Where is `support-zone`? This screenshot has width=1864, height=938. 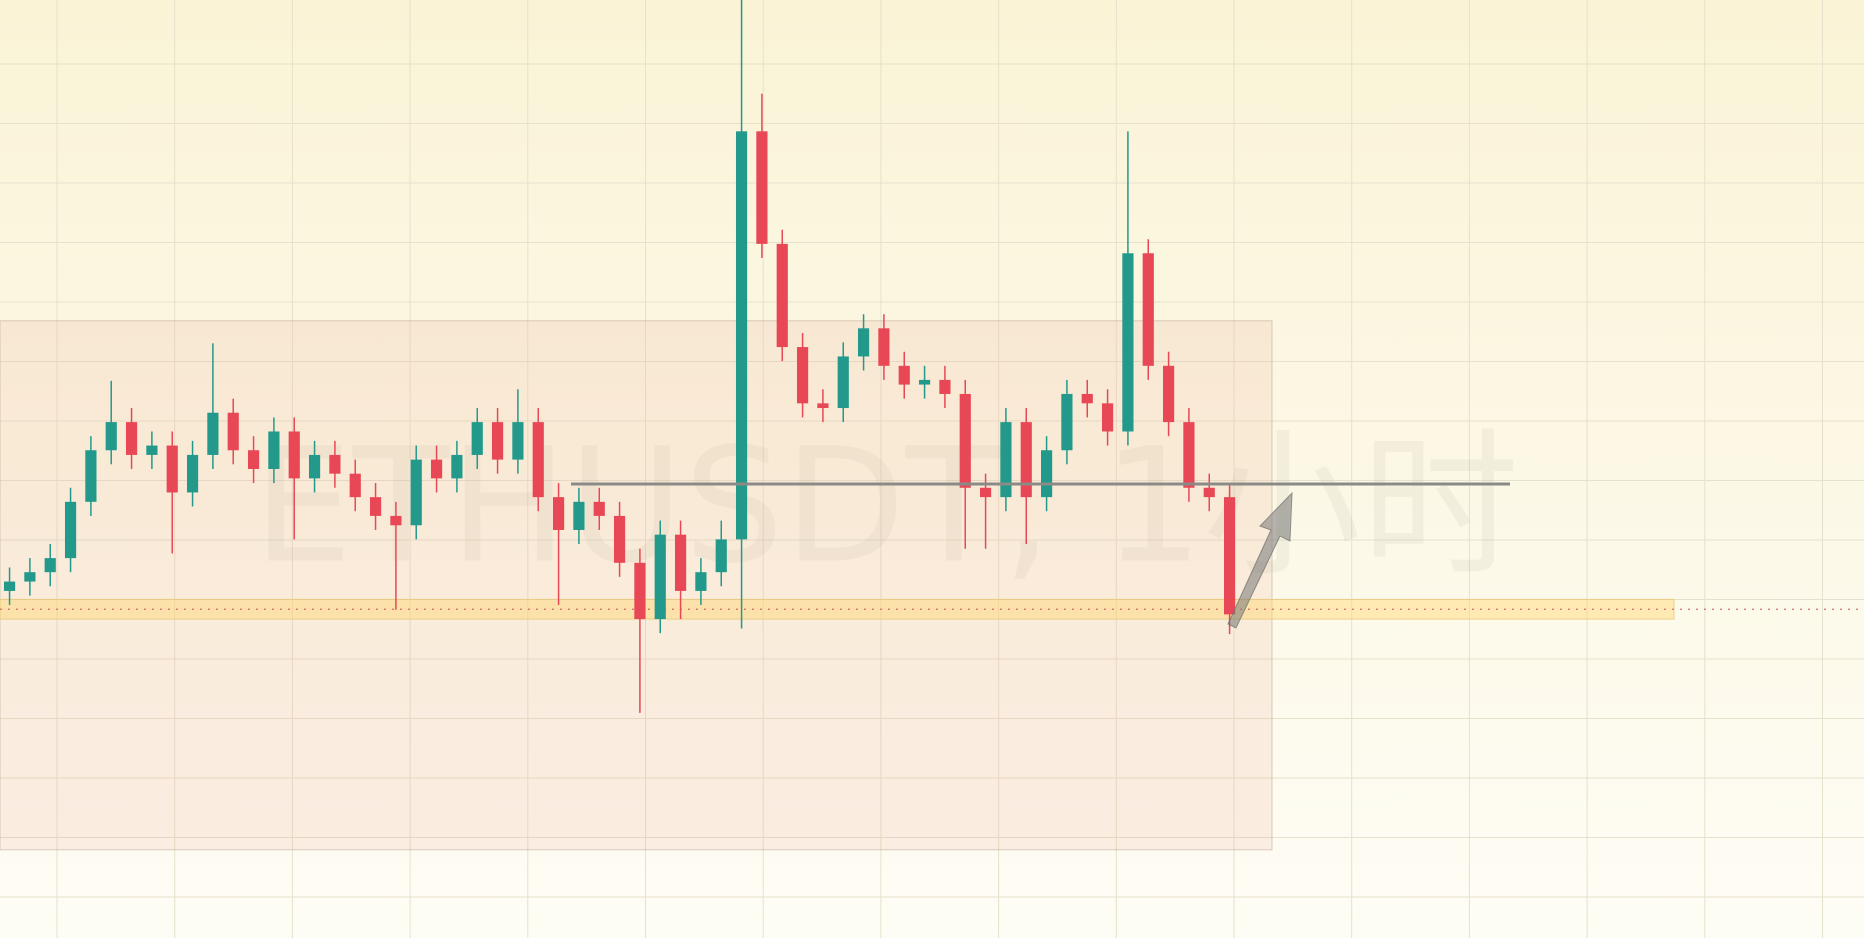
support-zone is located at coordinates (837, 609).